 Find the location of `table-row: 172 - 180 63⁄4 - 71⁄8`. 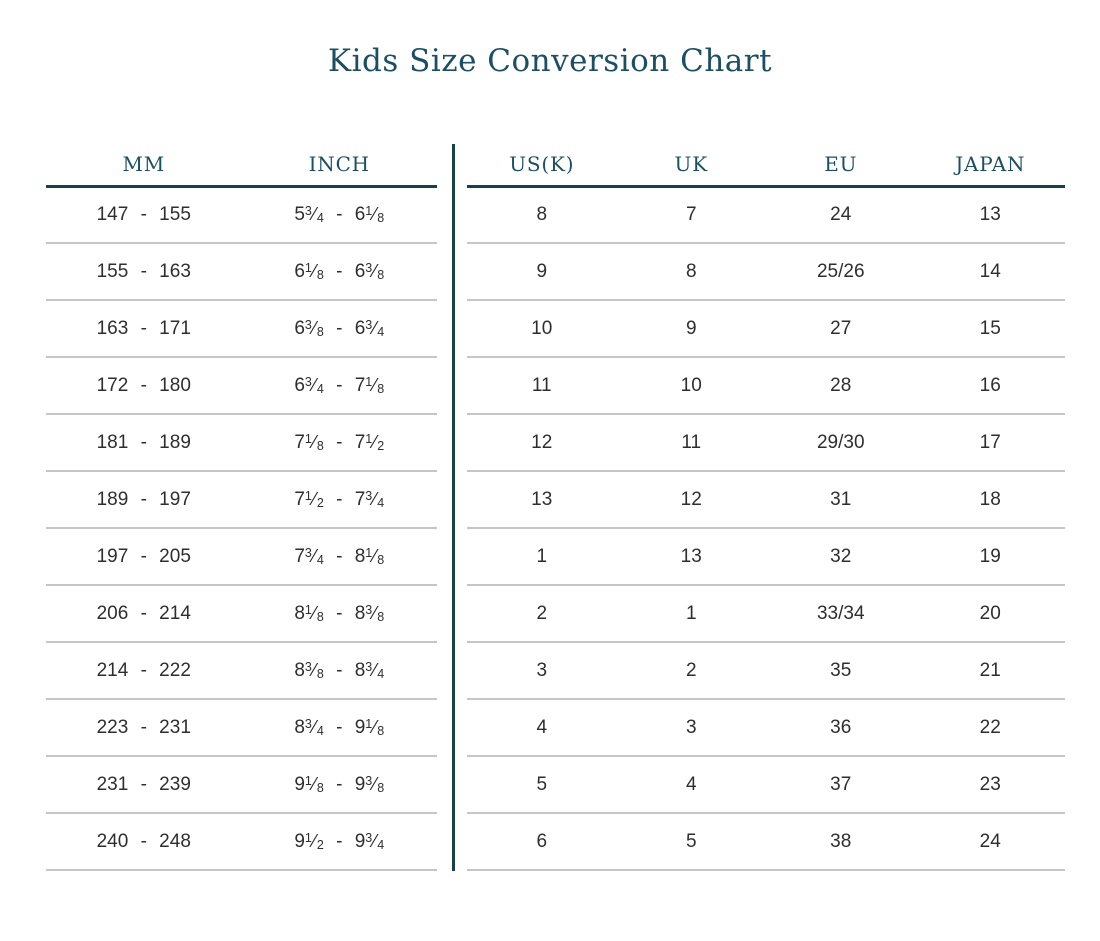

table-row: 172 - 180 63⁄4 - 71⁄8 is located at coordinates (241, 386).